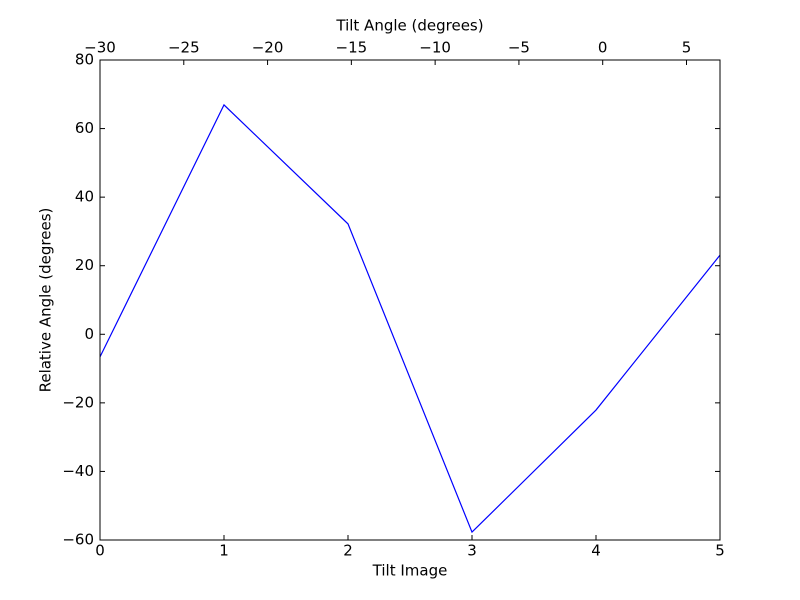 Image resolution: width=800 pixels, height=600 pixels. Describe the element at coordinates (352, 48) in the screenshot. I see `top-tick-label: −15` at that location.